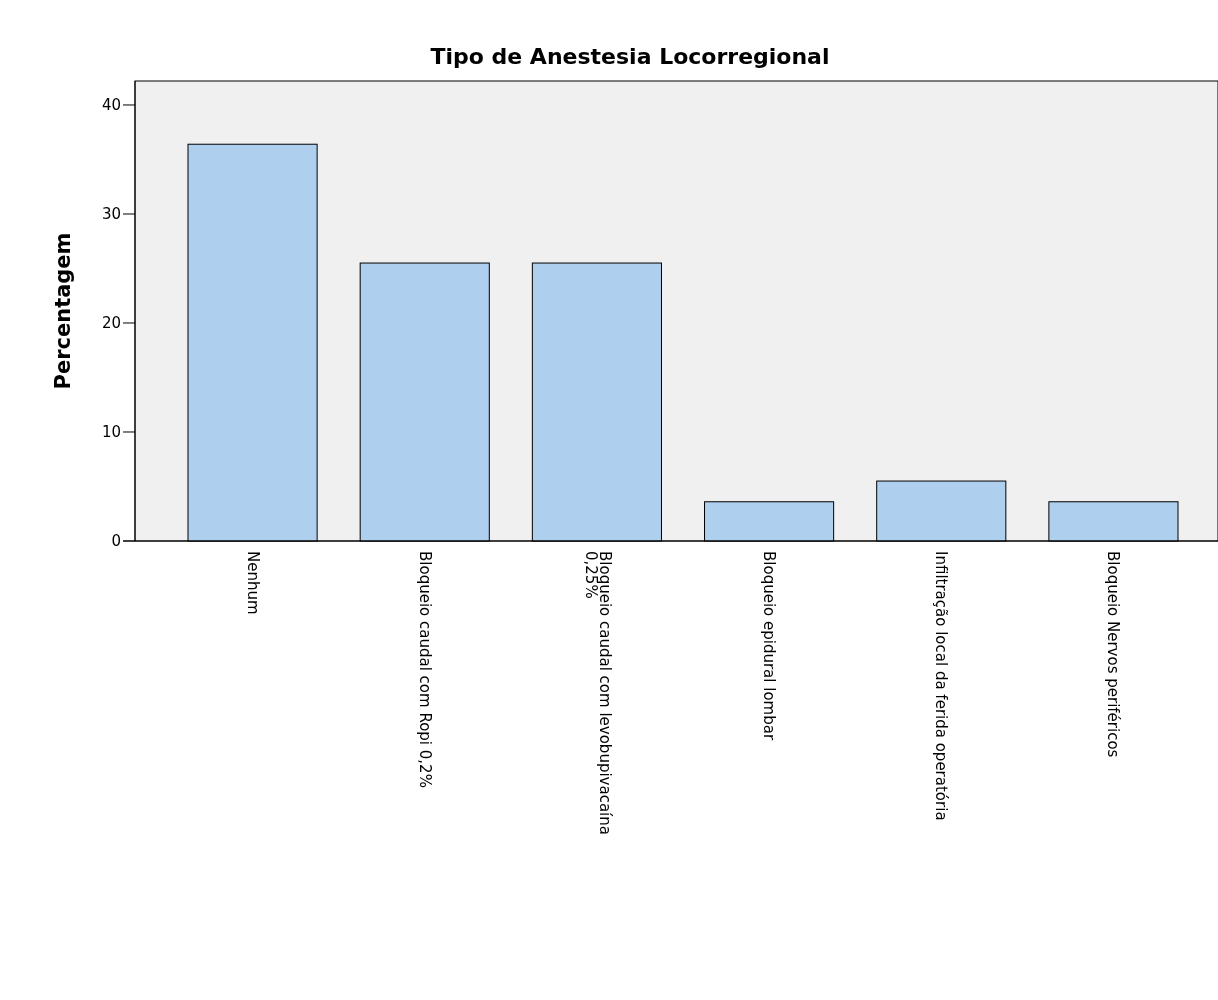 The image size is (1218, 1000). I want to click on x-tick-label: Bloqueio epidural lombar, so click(769, 646).